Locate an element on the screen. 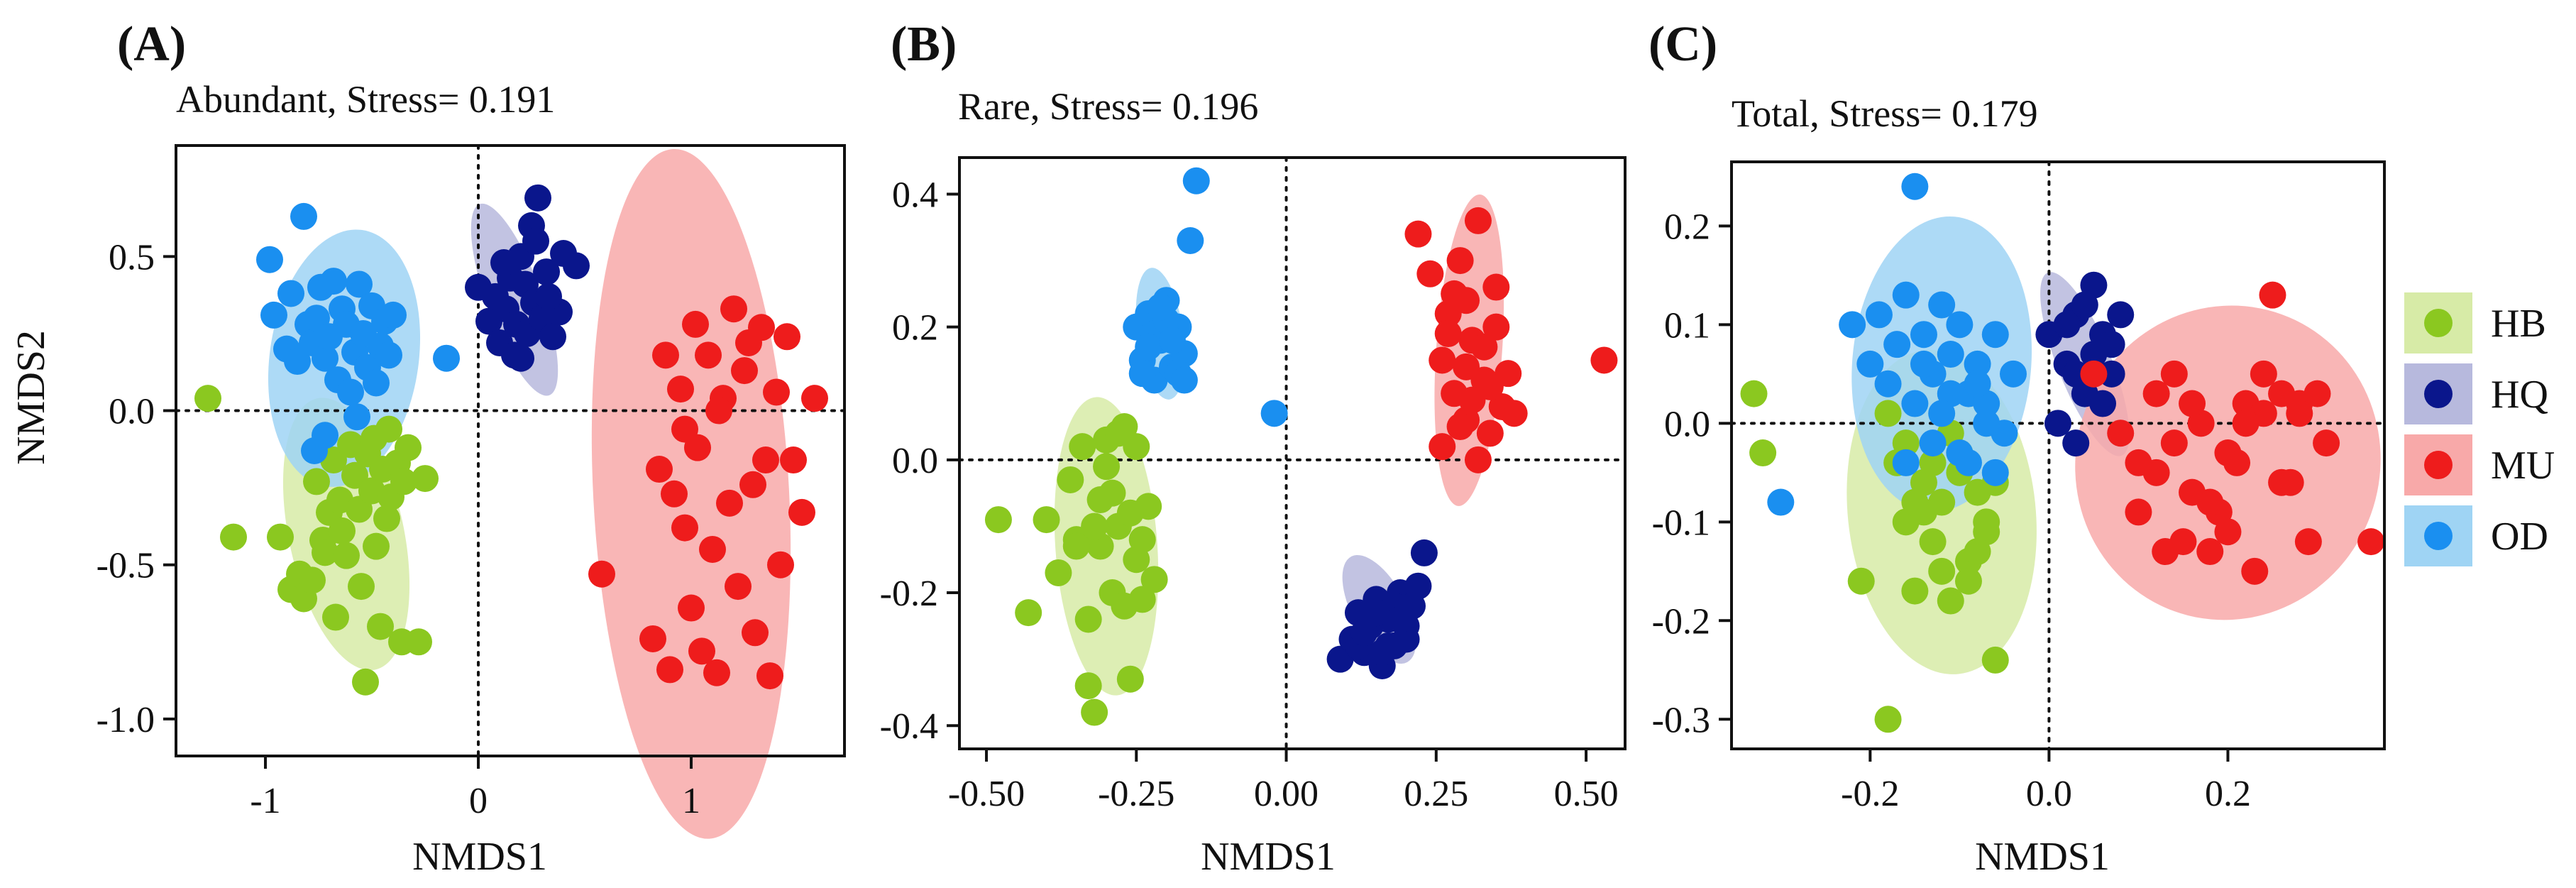 The image size is (2576, 888). x-tick-label: 0 is located at coordinates (478, 801).